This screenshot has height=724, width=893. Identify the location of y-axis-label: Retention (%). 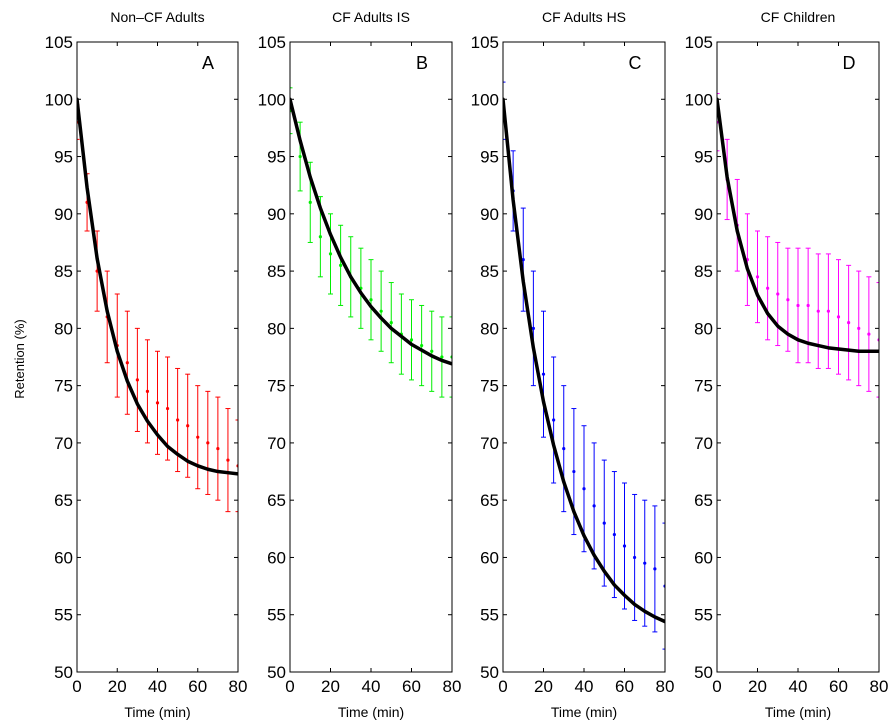
(19, 358).